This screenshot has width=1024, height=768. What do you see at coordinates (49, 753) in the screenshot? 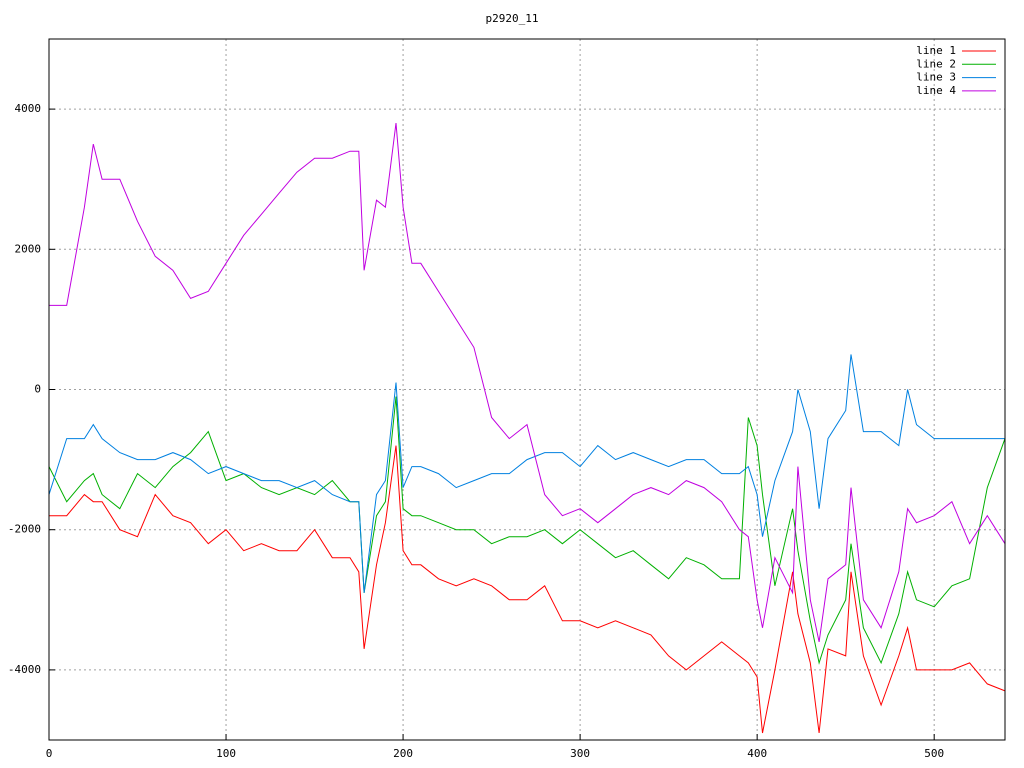
I see `x-tick-label: 0` at bounding box center [49, 753].